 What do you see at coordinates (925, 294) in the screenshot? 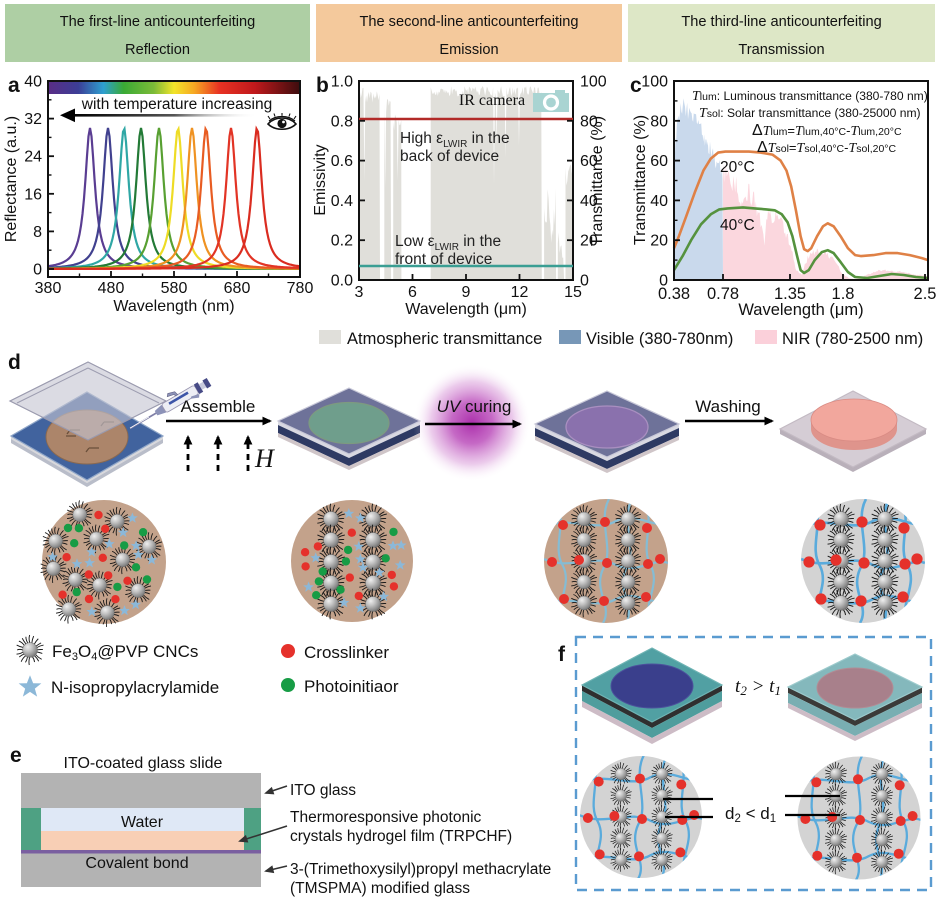
I see `svg-text: 2.5` at bounding box center [925, 294].